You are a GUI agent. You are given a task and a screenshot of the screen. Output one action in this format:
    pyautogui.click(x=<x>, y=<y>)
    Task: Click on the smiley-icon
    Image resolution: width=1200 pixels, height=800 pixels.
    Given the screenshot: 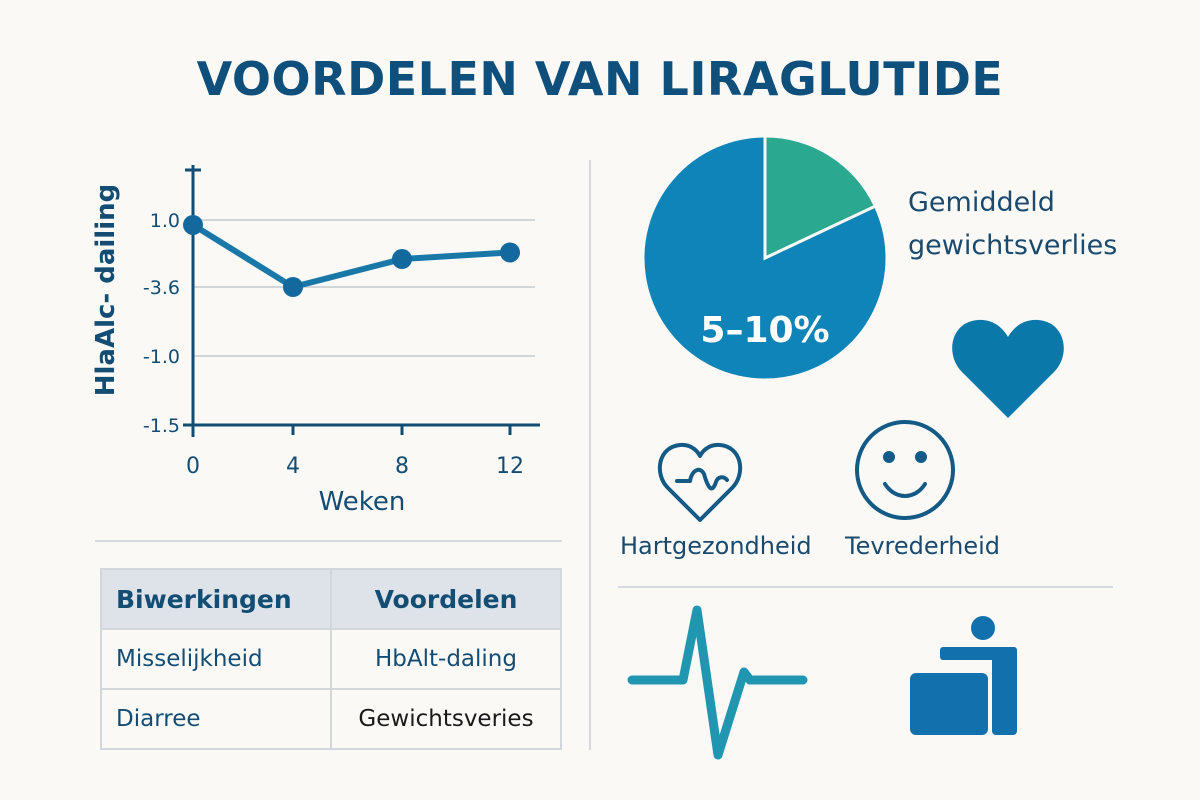 What is the action you would take?
    pyautogui.click(x=905, y=470)
    